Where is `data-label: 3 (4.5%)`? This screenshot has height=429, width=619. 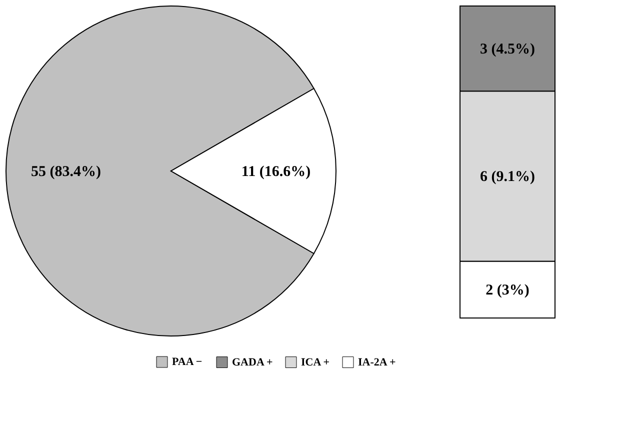
data-label: 3 (4.5%) is located at coordinates (507, 50).